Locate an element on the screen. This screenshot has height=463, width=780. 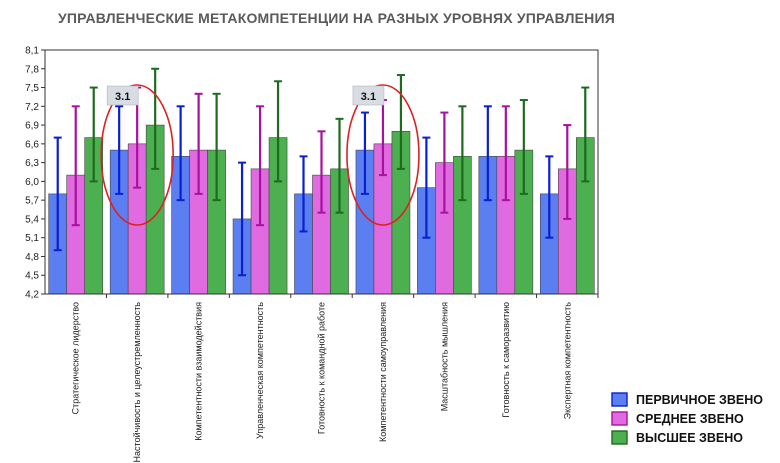
category-label: Готовность к командной работе is located at coordinates (322, 368).